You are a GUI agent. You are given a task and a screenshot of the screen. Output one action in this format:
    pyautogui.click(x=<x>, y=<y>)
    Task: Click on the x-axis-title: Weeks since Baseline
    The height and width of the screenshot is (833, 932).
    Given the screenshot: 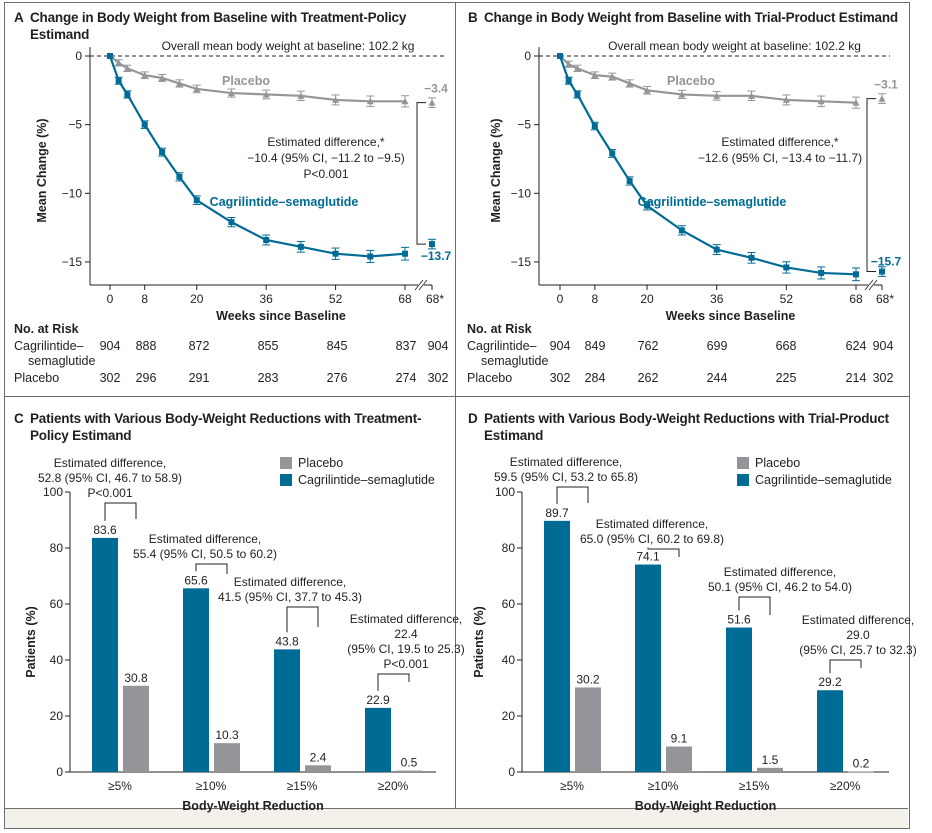 What is the action you would take?
    pyautogui.click(x=281, y=316)
    